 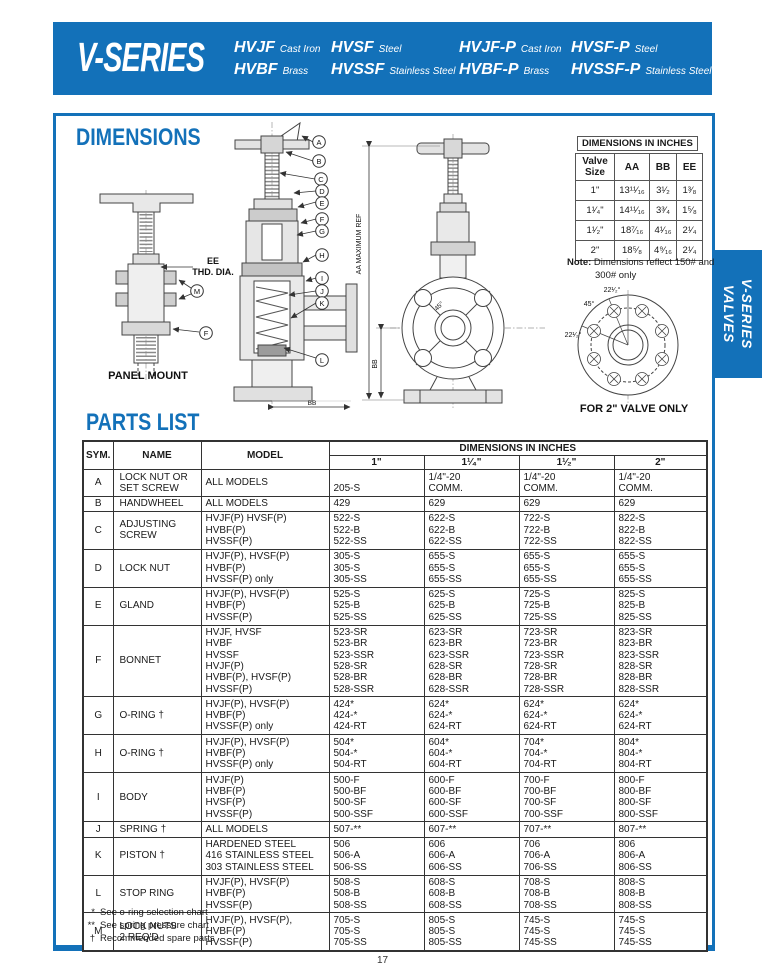 I want to click on dims-header-row: Valve Size AA BB EE, so click(x=639, y=167).